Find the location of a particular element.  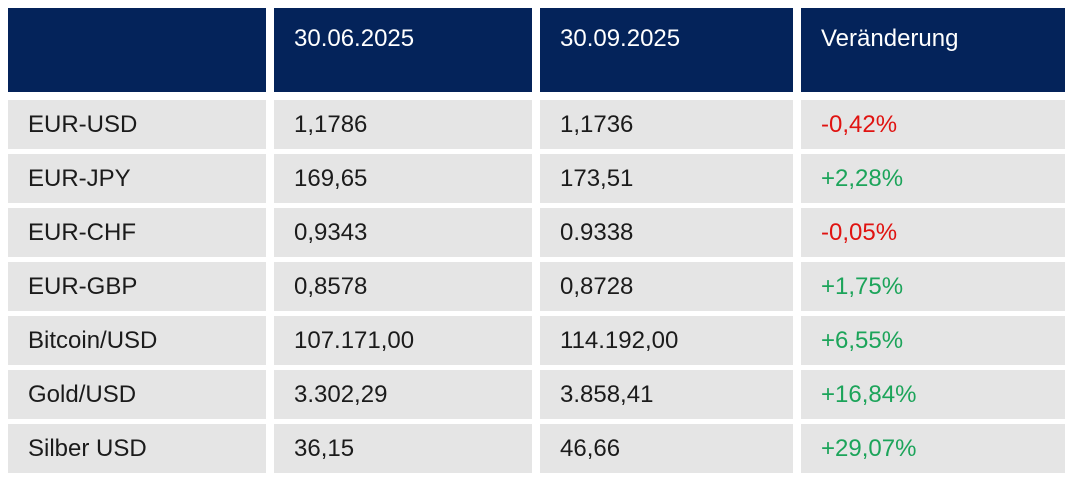

change-value: +29,07% is located at coordinates (933, 448).